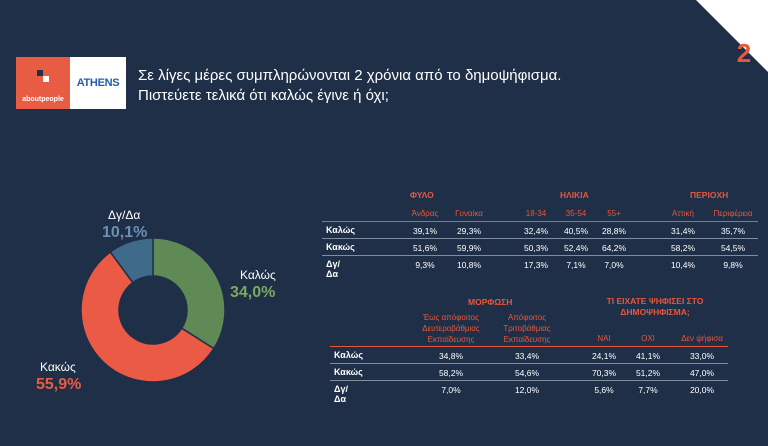 The width and height of the screenshot is (768, 446). What do you see at coordinates (536, 231) in the screenshot?
I see `table-cell: 32,4%` at bounding box center [536, 231].